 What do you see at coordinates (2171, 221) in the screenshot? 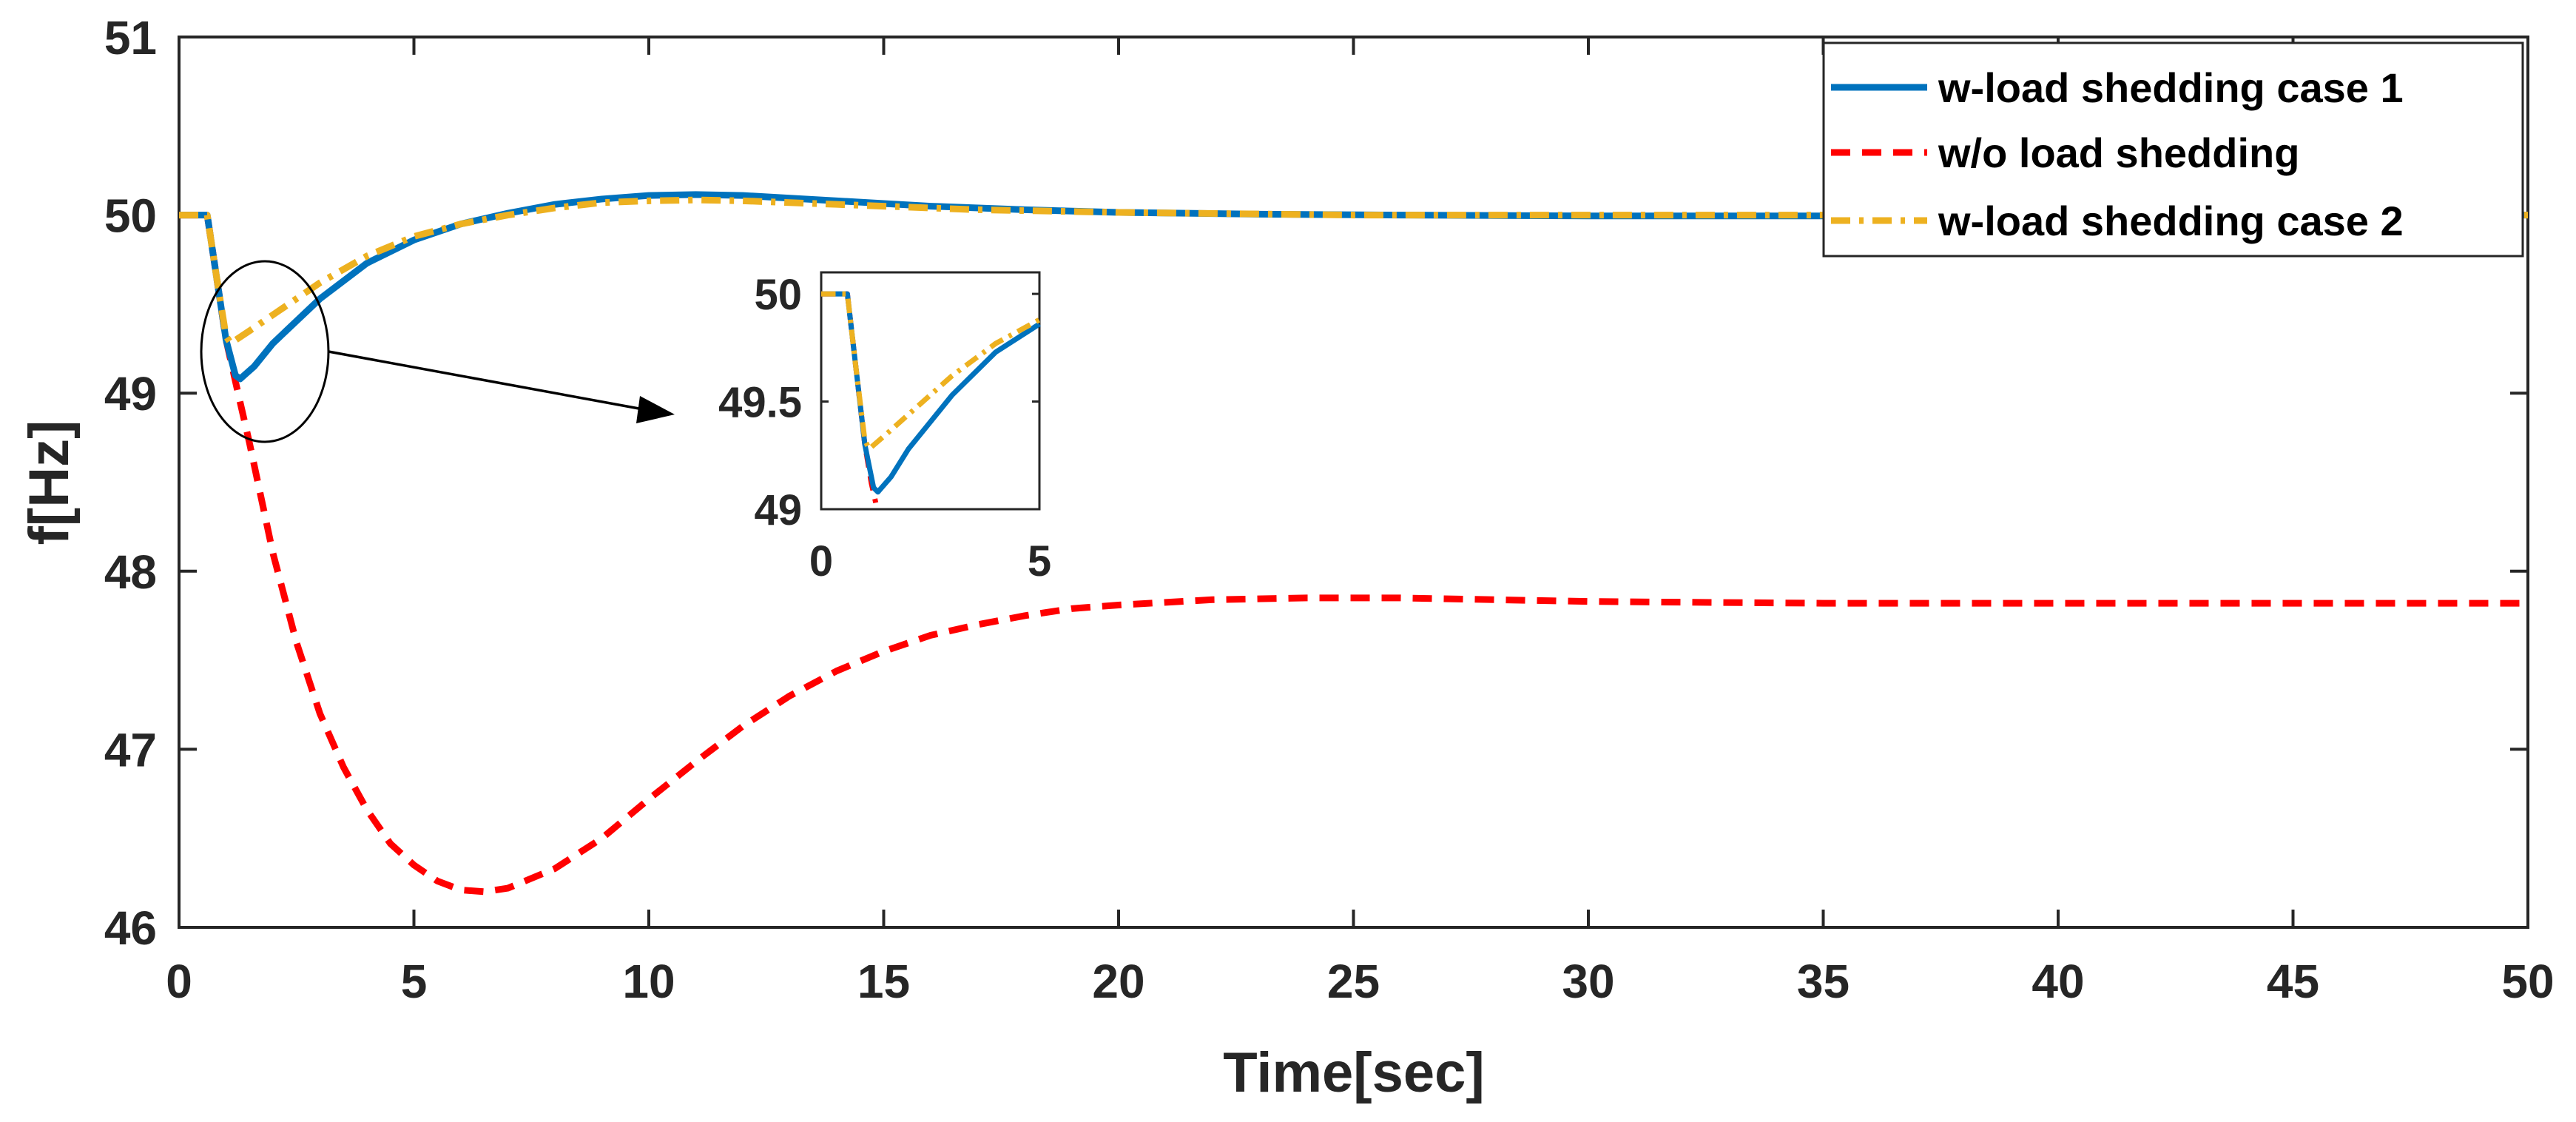
I see `legend-label-case2: w-load shedding case 2` at bounding box center [2171, 221].